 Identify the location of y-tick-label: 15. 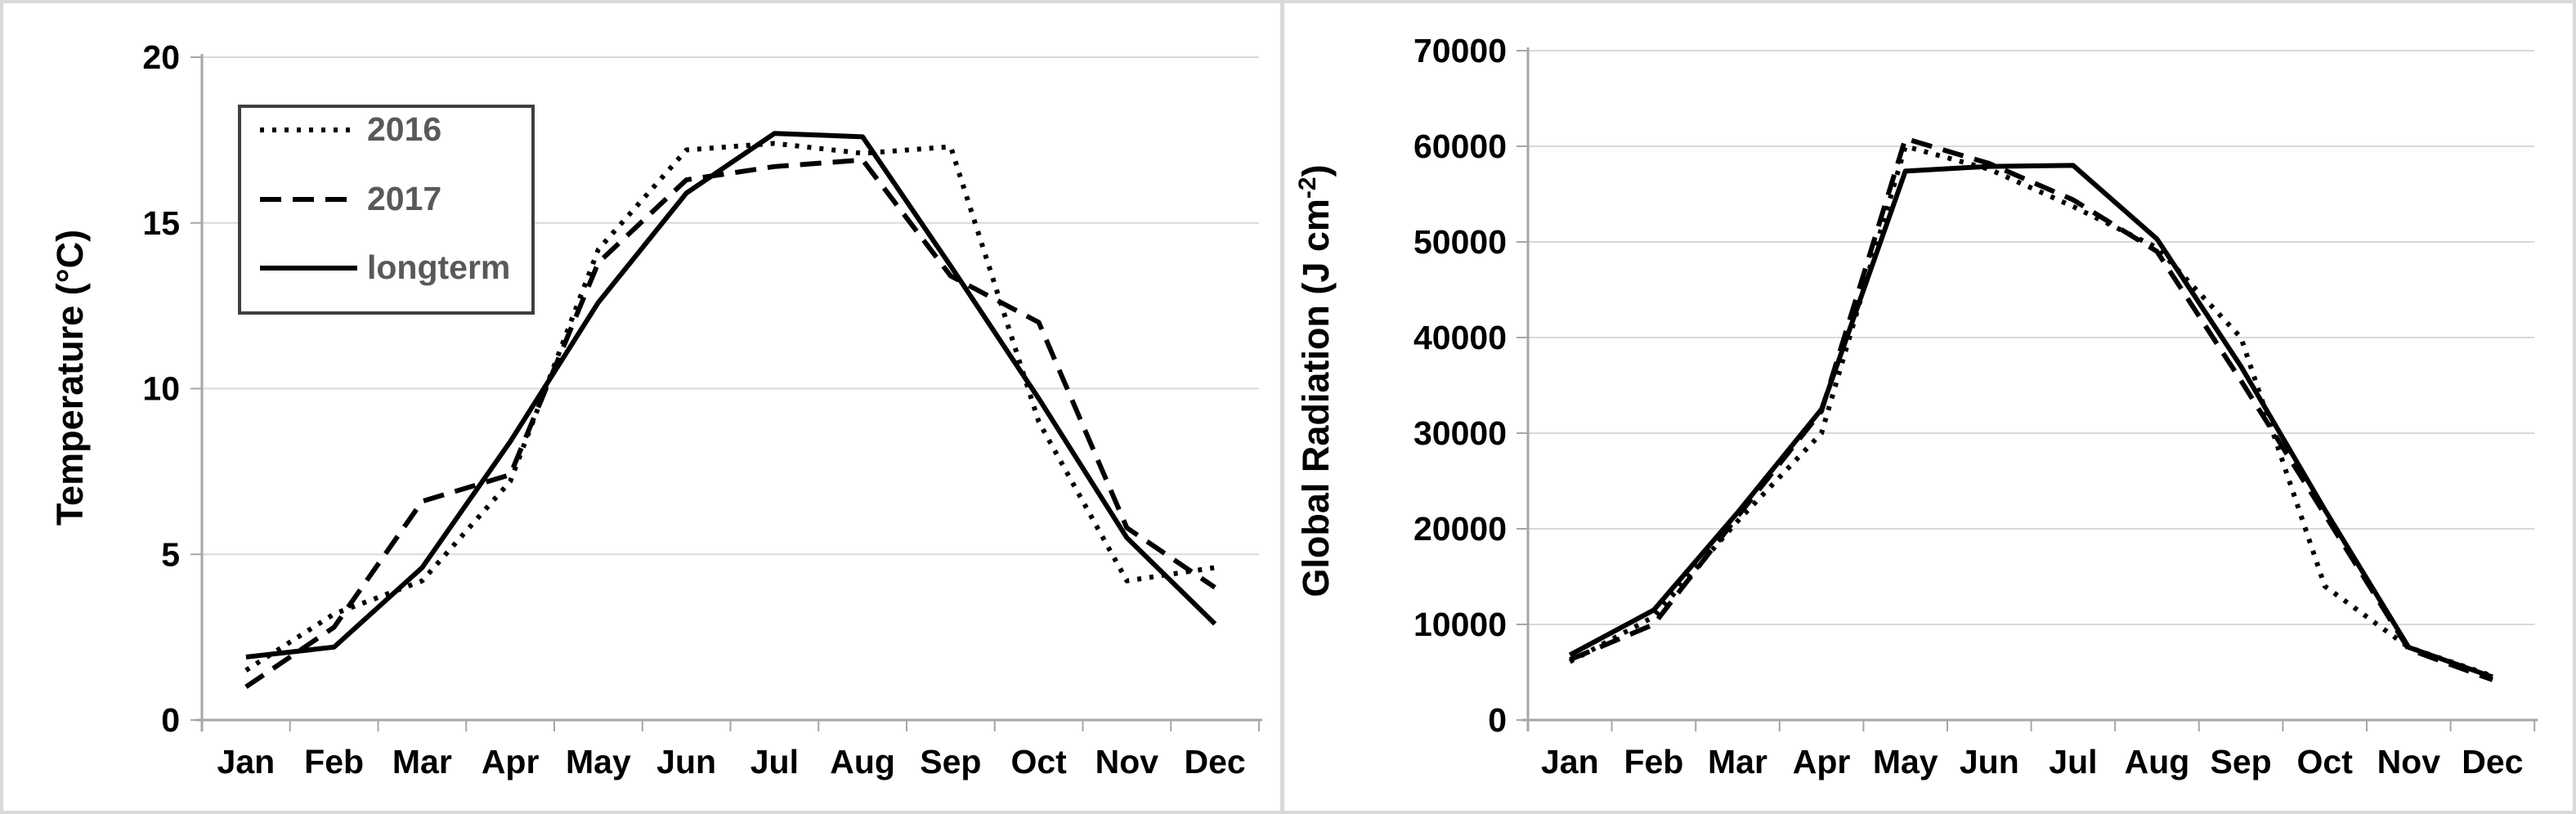
(161, 223).